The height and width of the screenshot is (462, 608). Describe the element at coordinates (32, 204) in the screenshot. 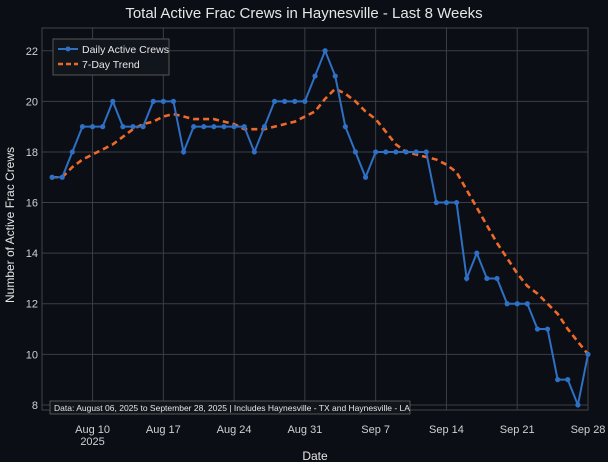

I see `y-tick-label: 16` at that location.